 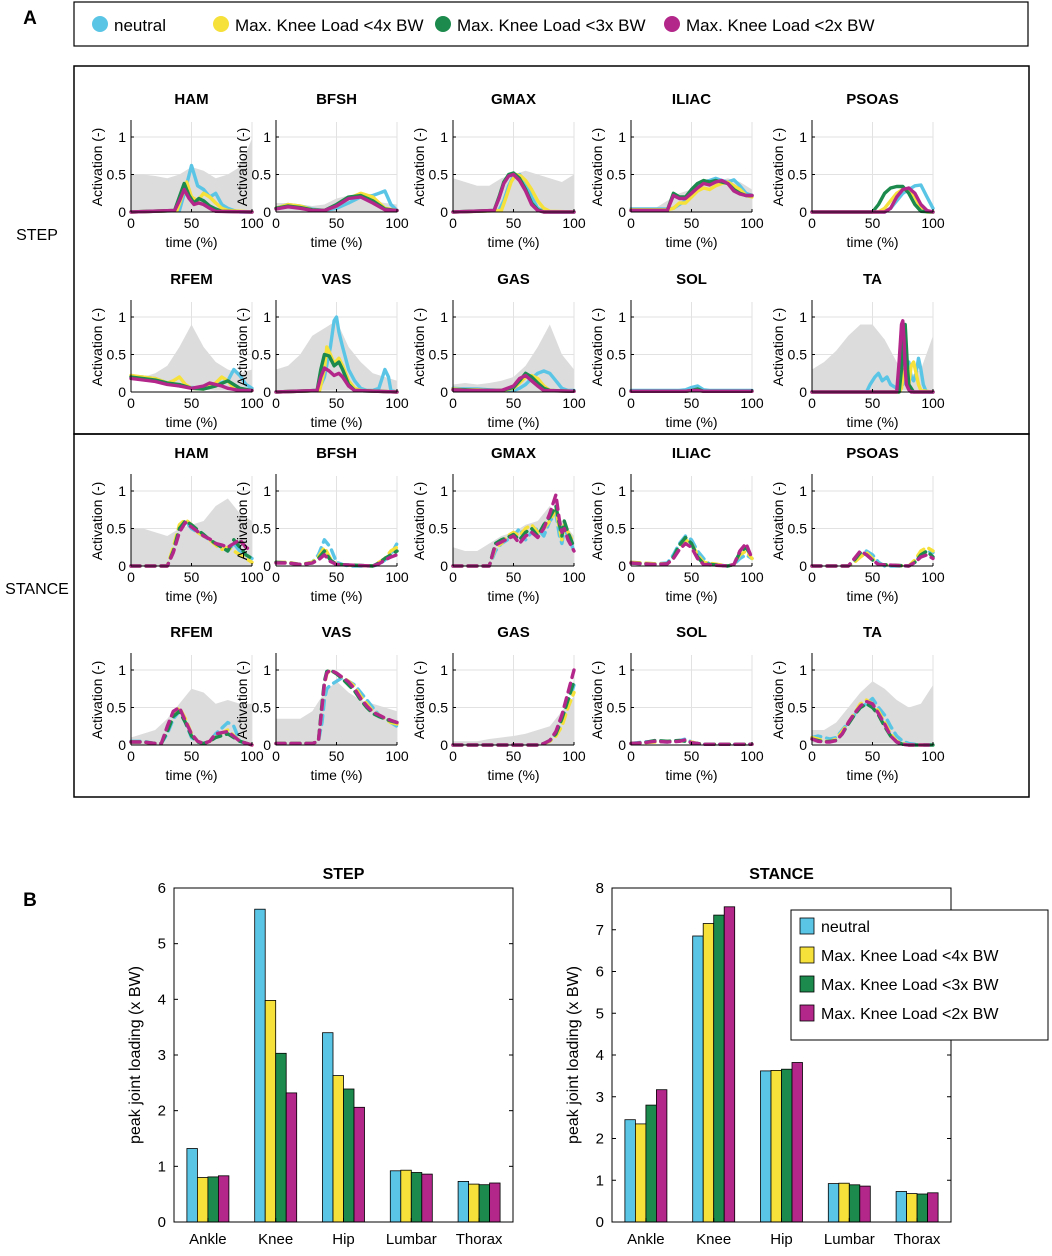 I want to click on plot-step-sol-xtick-label-2: 100, so click(x=752, y=403).